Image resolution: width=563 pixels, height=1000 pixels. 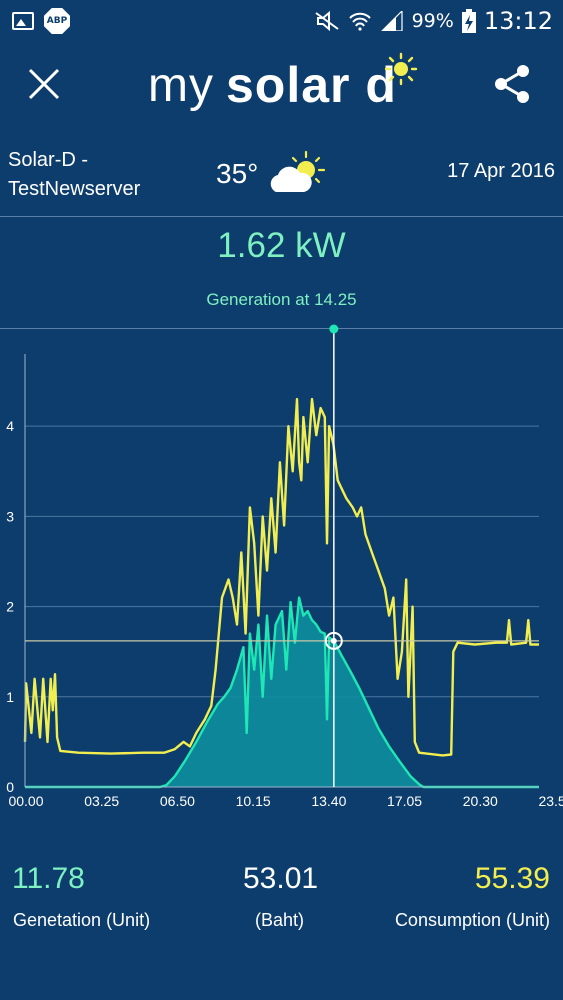 I want to click on wifi-icon, so click(x=359, y=21).